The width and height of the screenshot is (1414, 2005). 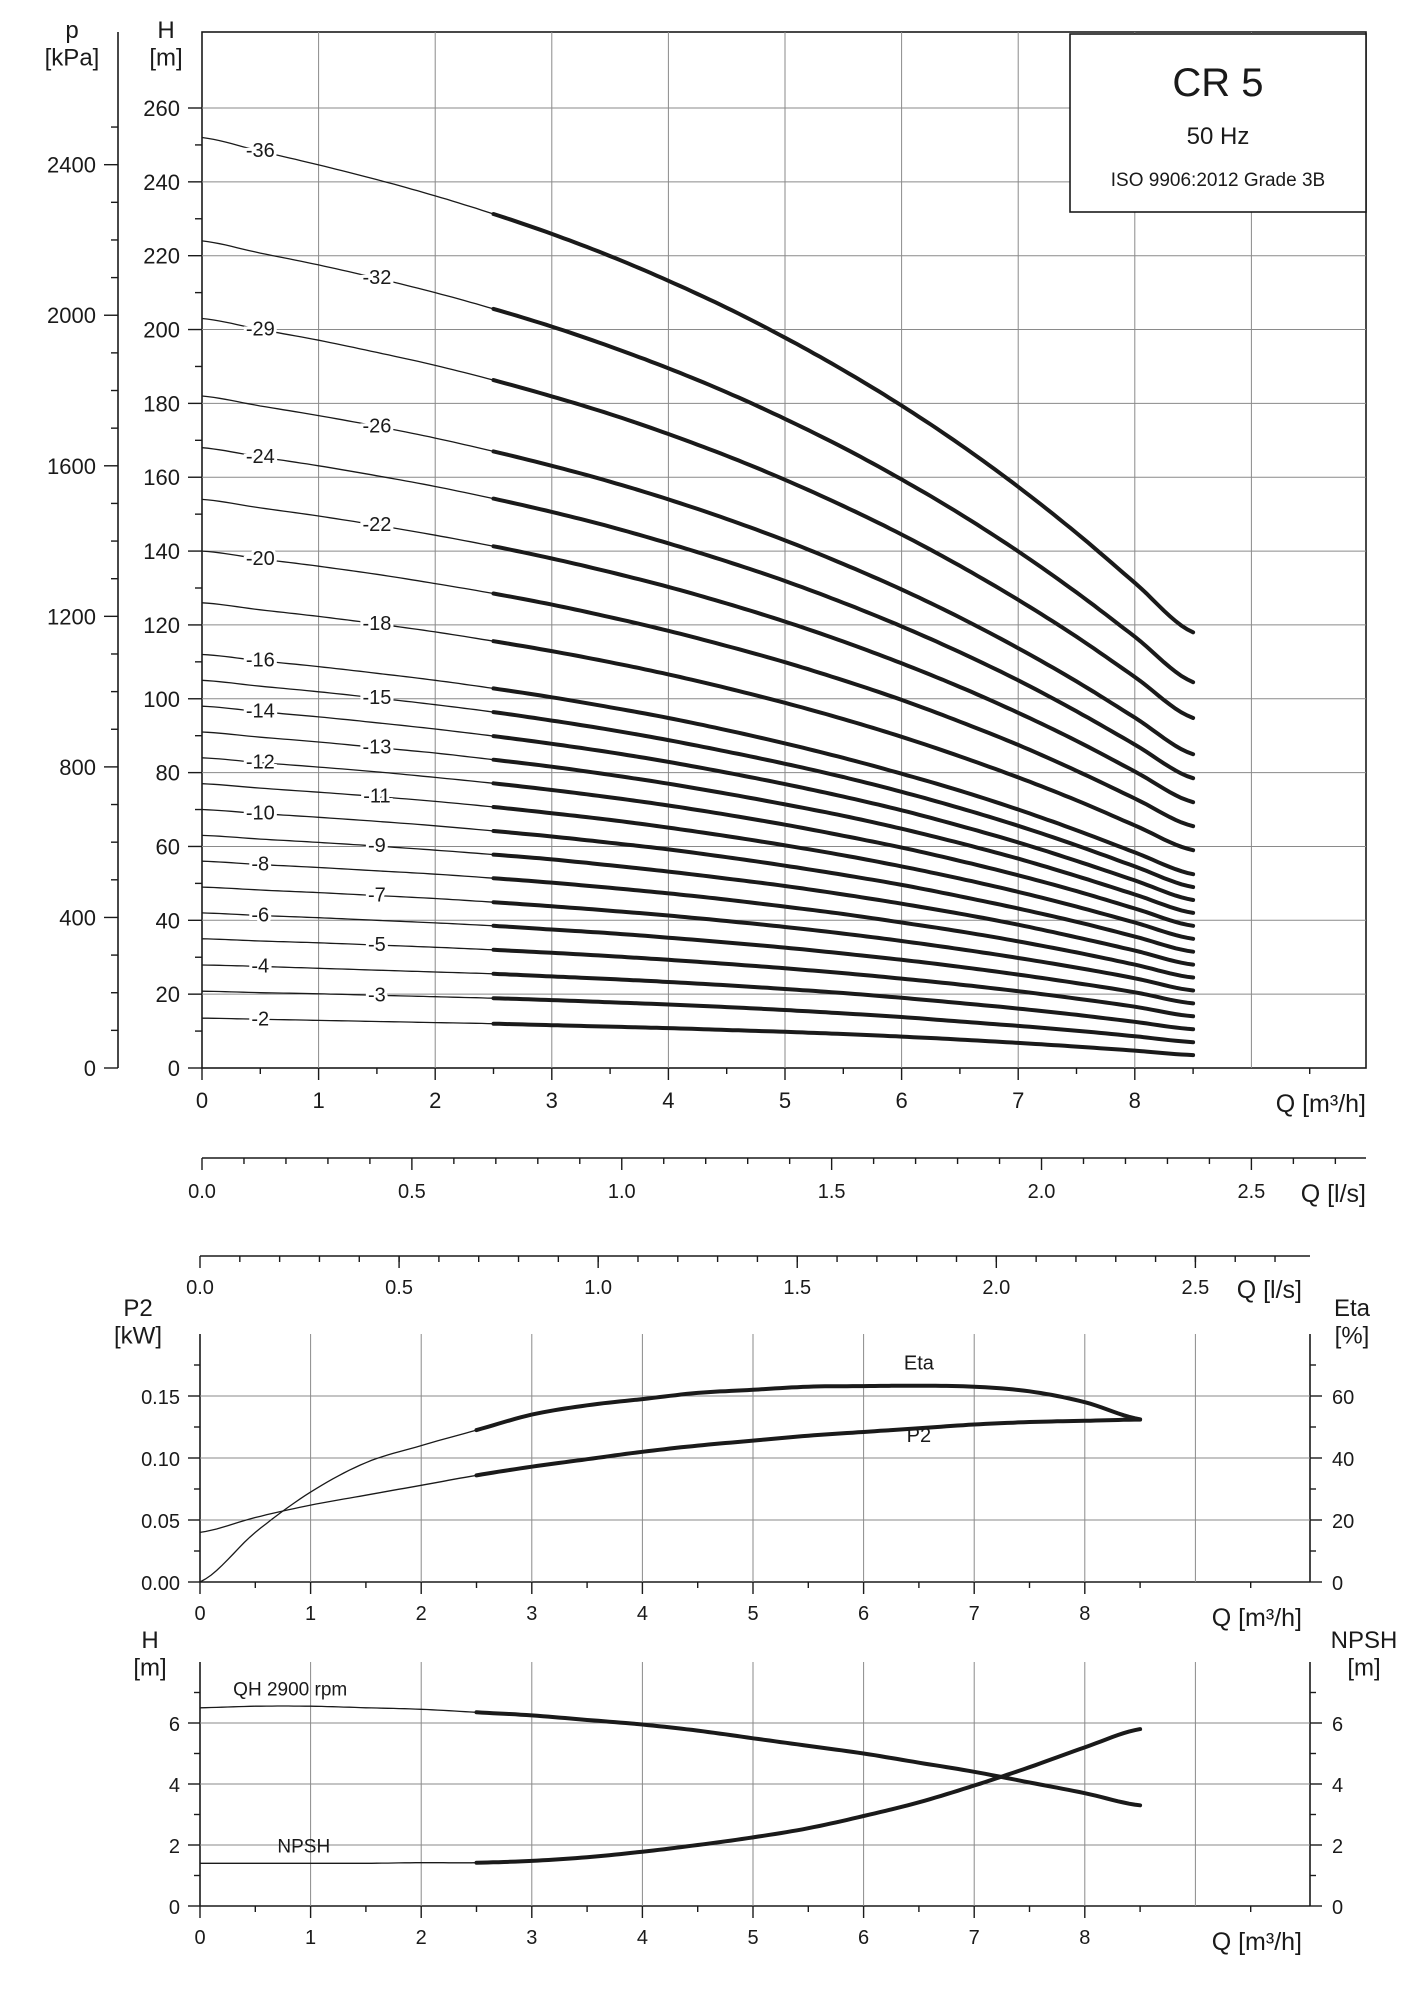 What do you see at coordinates (260, 814) in the screenshot?
I see `stage-label: -10` at bounding box center [260, 814].